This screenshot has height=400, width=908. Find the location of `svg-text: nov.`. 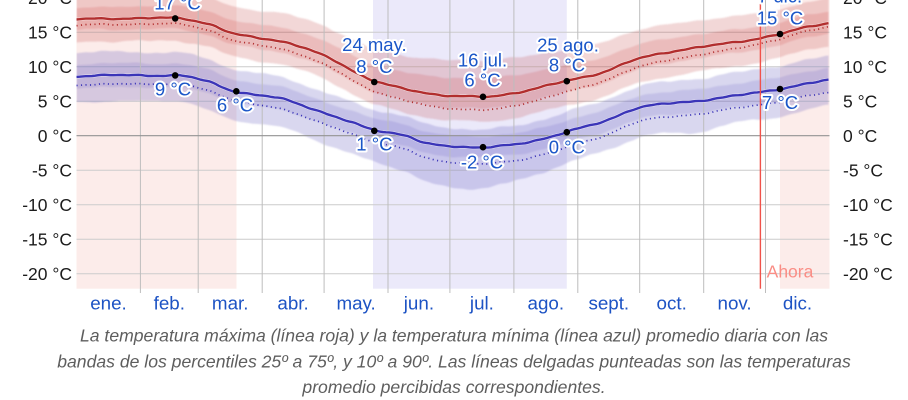

svg-text: nov. is located at coordinates (735, 303).